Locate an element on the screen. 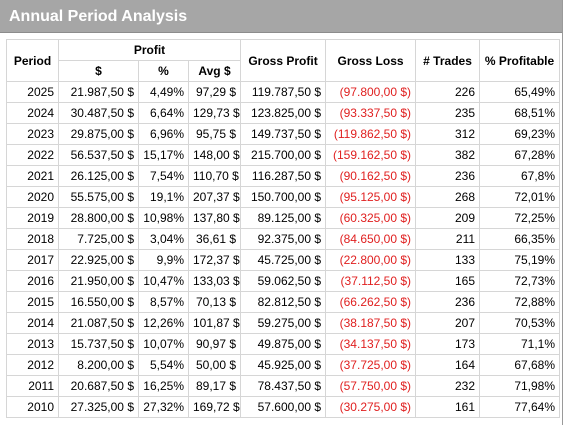 The image size is (563, 425). cell-profit-avg: 97,29 $ is located at coordinates (214, 92).